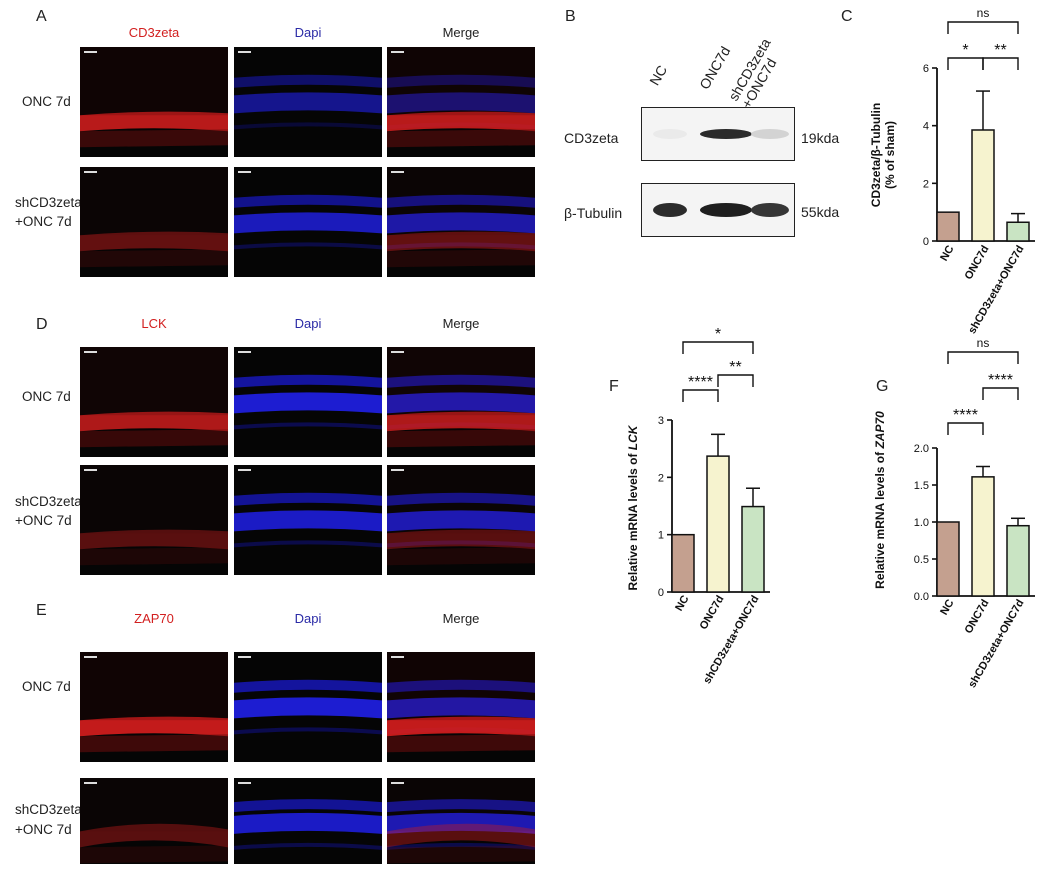  I want to click on blot-band-image-tubulin, so click(721, 210).